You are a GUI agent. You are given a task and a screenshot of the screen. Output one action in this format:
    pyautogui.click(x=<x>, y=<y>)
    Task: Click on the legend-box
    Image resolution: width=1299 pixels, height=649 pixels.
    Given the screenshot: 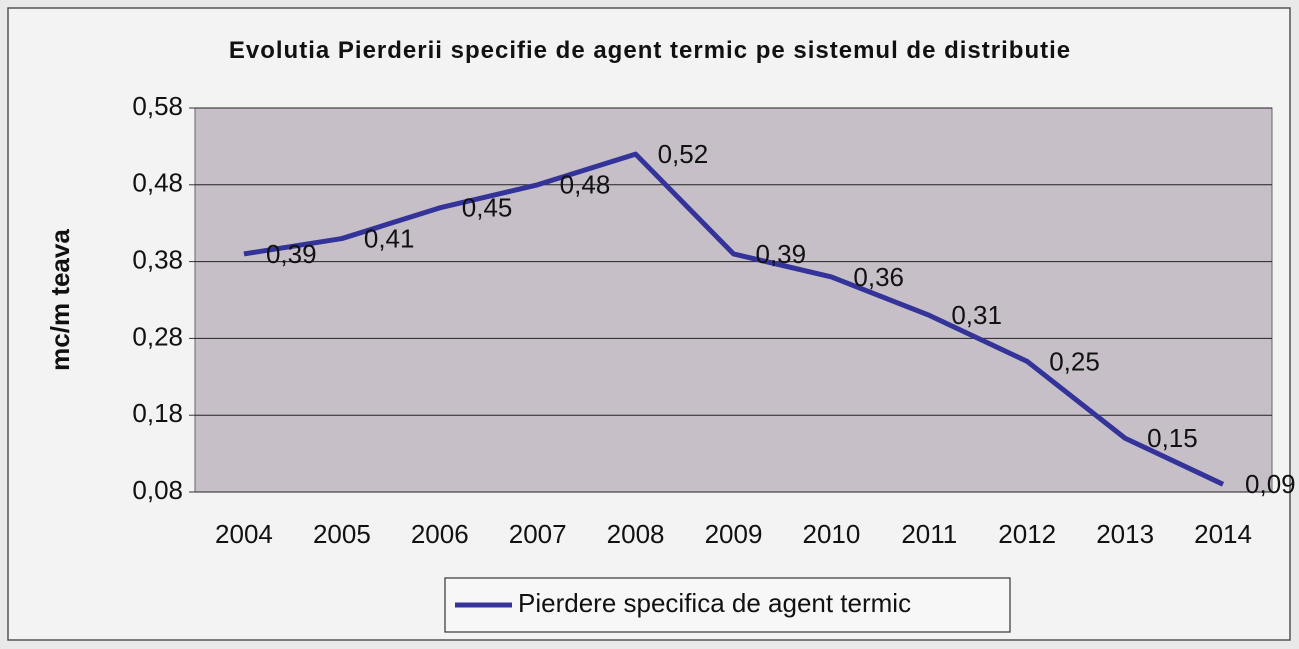 What is the action you would take?
    pyautogui.click(x=727, y=605)
    